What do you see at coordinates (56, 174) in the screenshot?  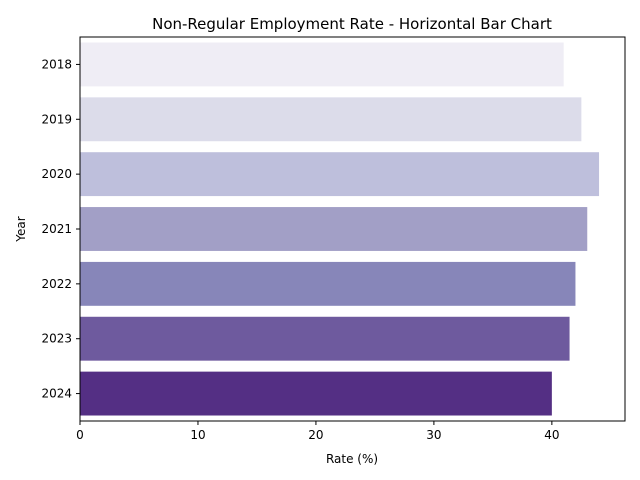 I see `y-tick-label: 2020` at bounding box center [56, 174].